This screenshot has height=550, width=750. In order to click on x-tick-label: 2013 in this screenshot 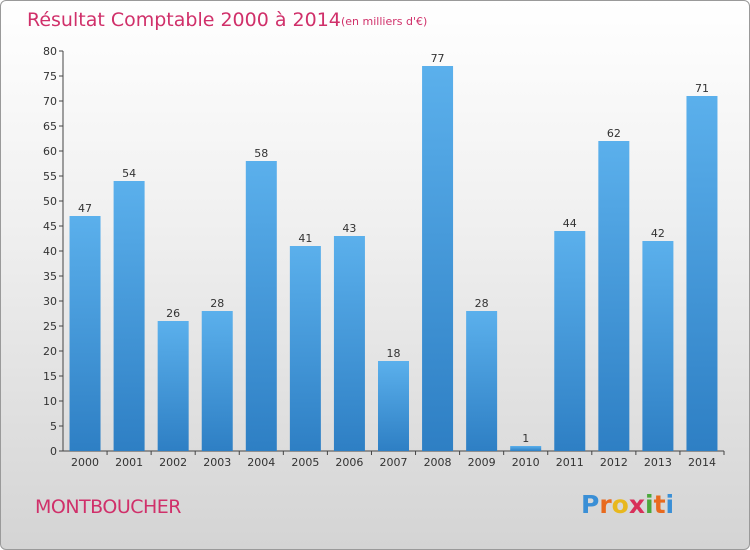, I will do `click(658, 462)`.